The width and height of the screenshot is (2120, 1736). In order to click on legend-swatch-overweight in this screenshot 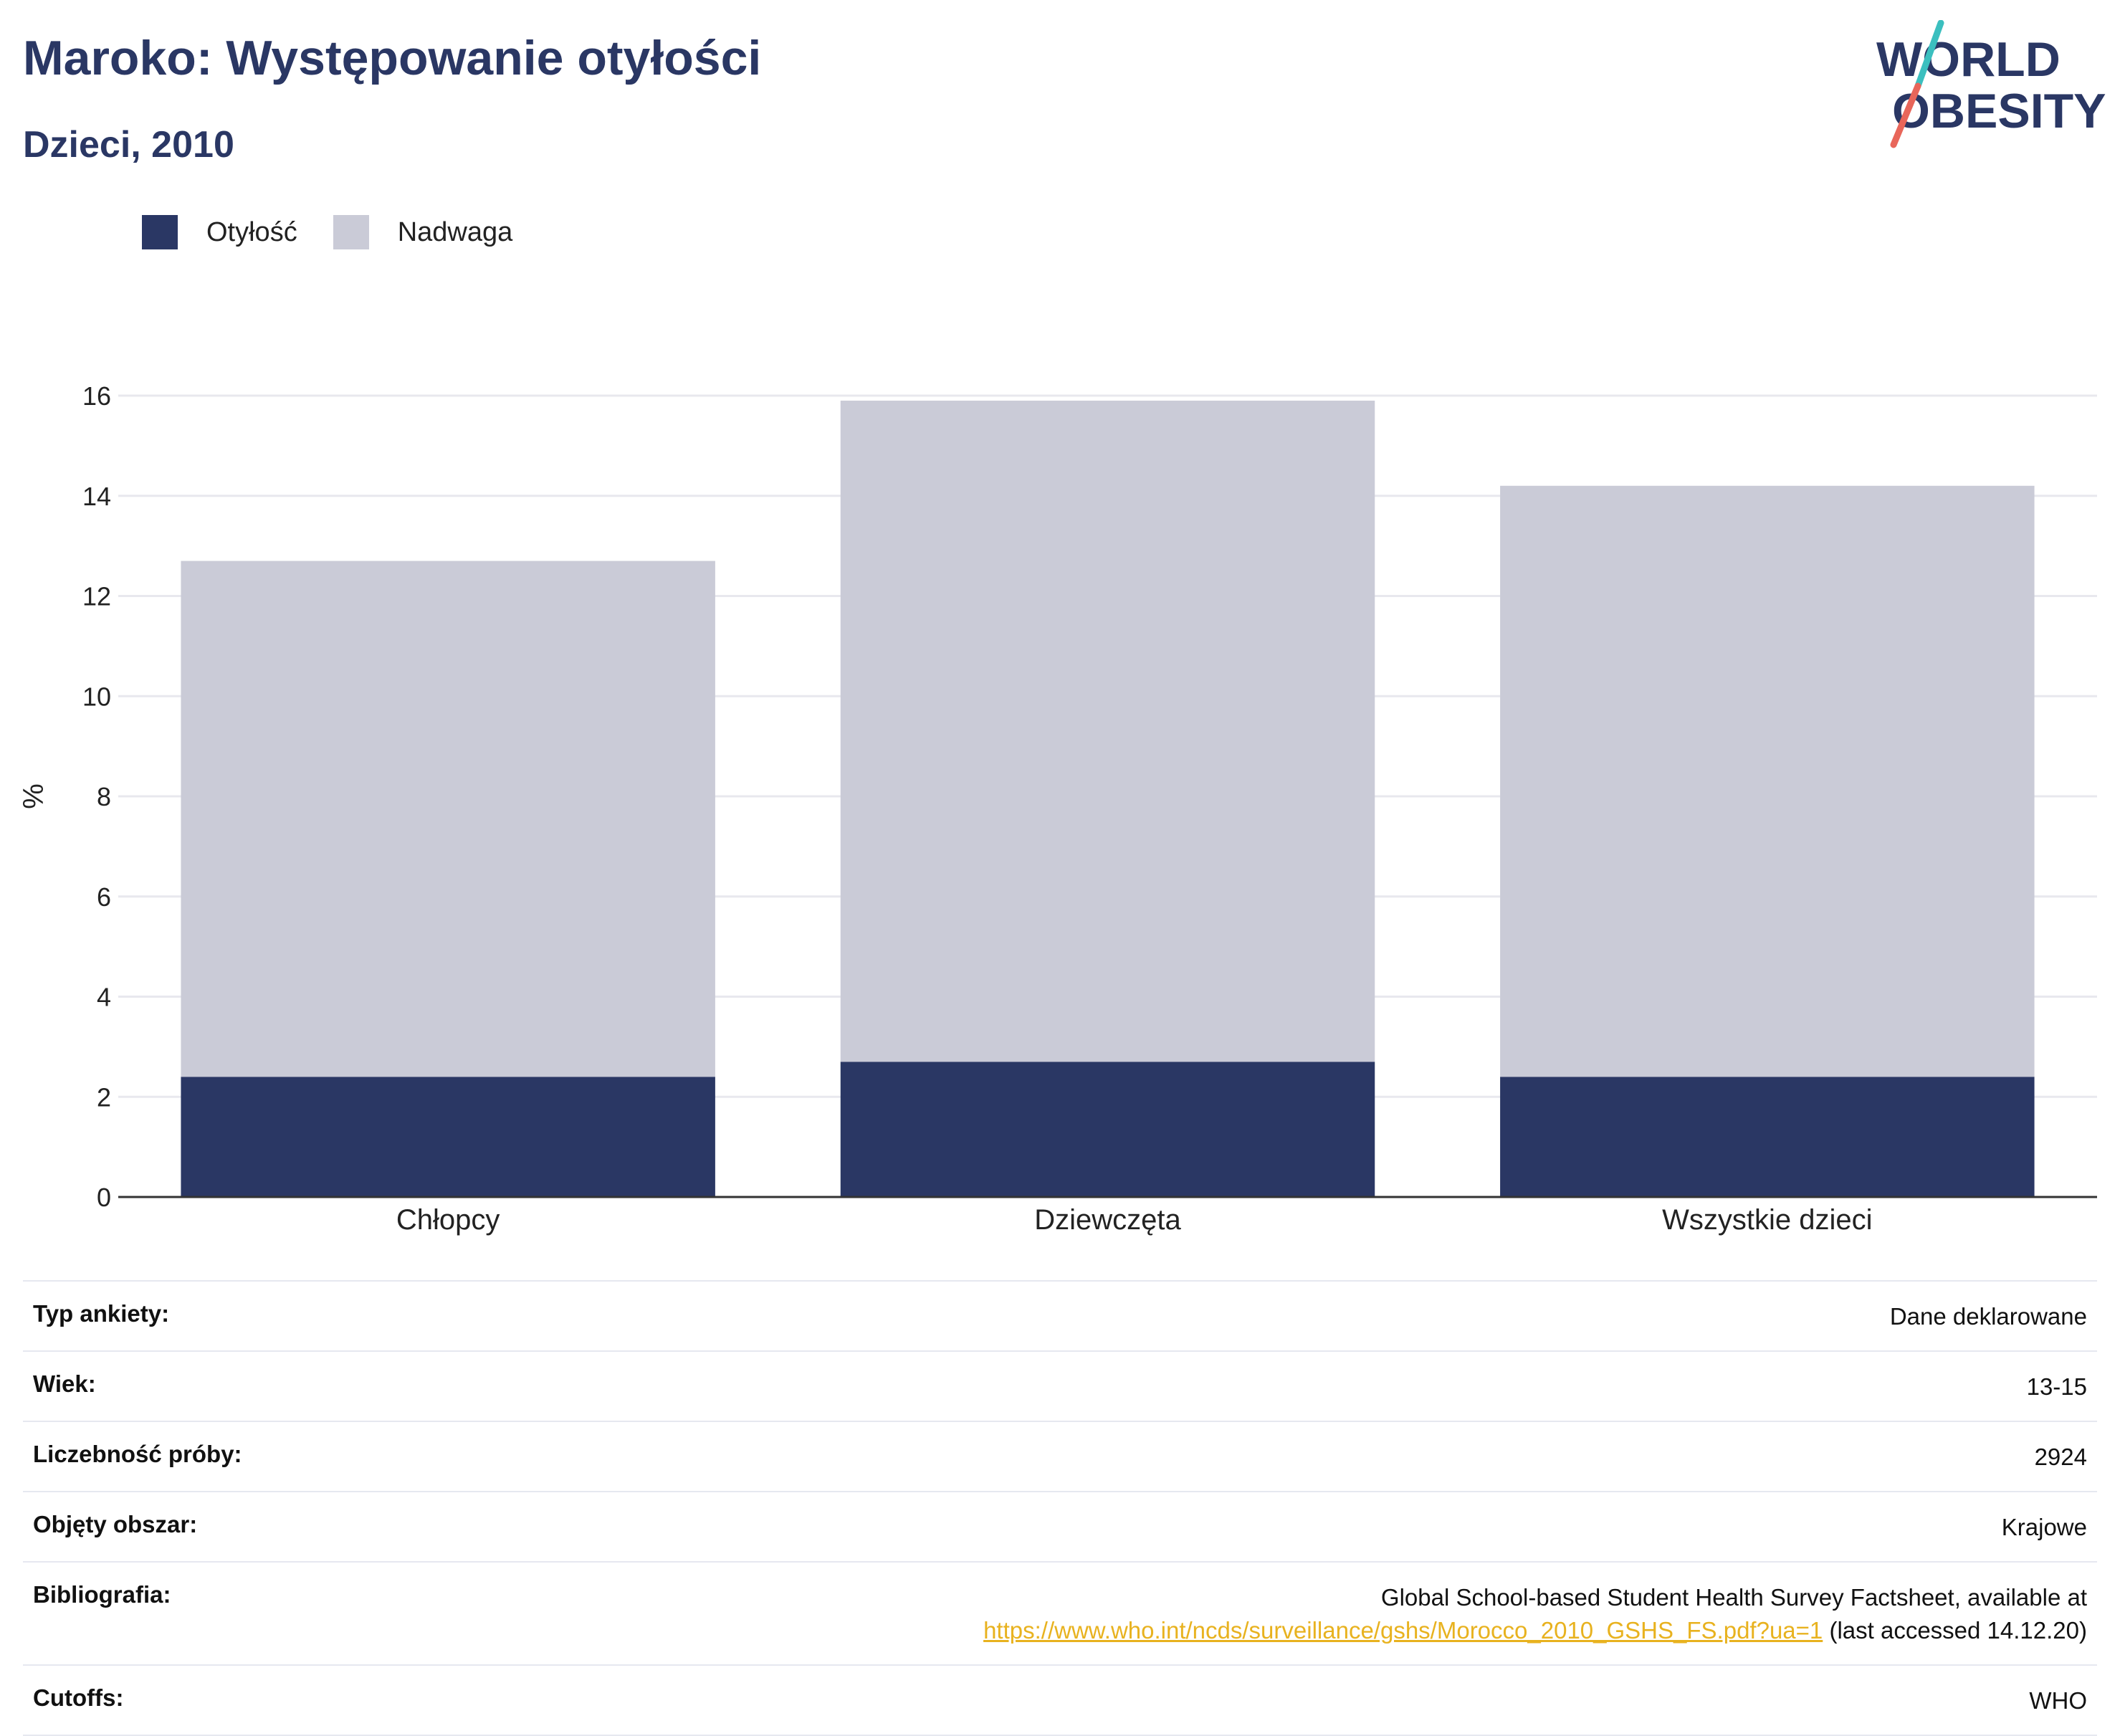, I will do `click(351, 232)`.